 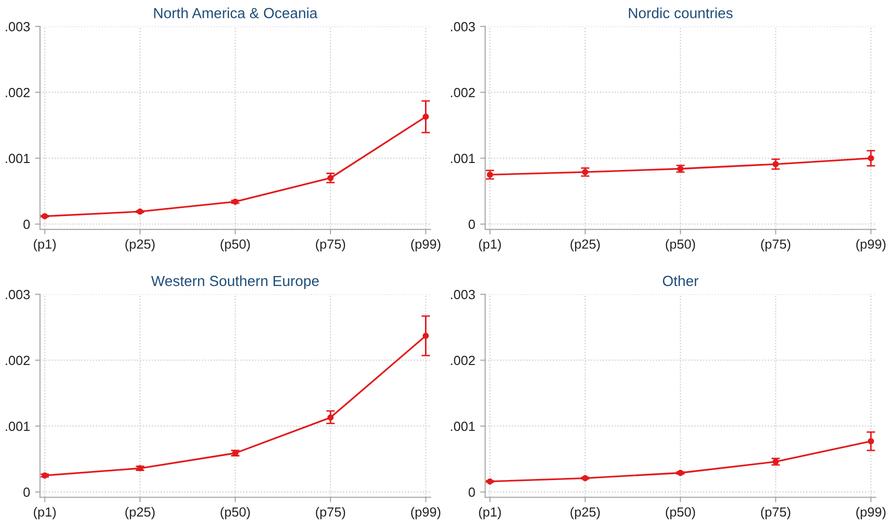 What do you see at coordinates (235, 282) in the screenshot?
I see `chart-title: Western Southern Europe` at bounding box center [235, 282].